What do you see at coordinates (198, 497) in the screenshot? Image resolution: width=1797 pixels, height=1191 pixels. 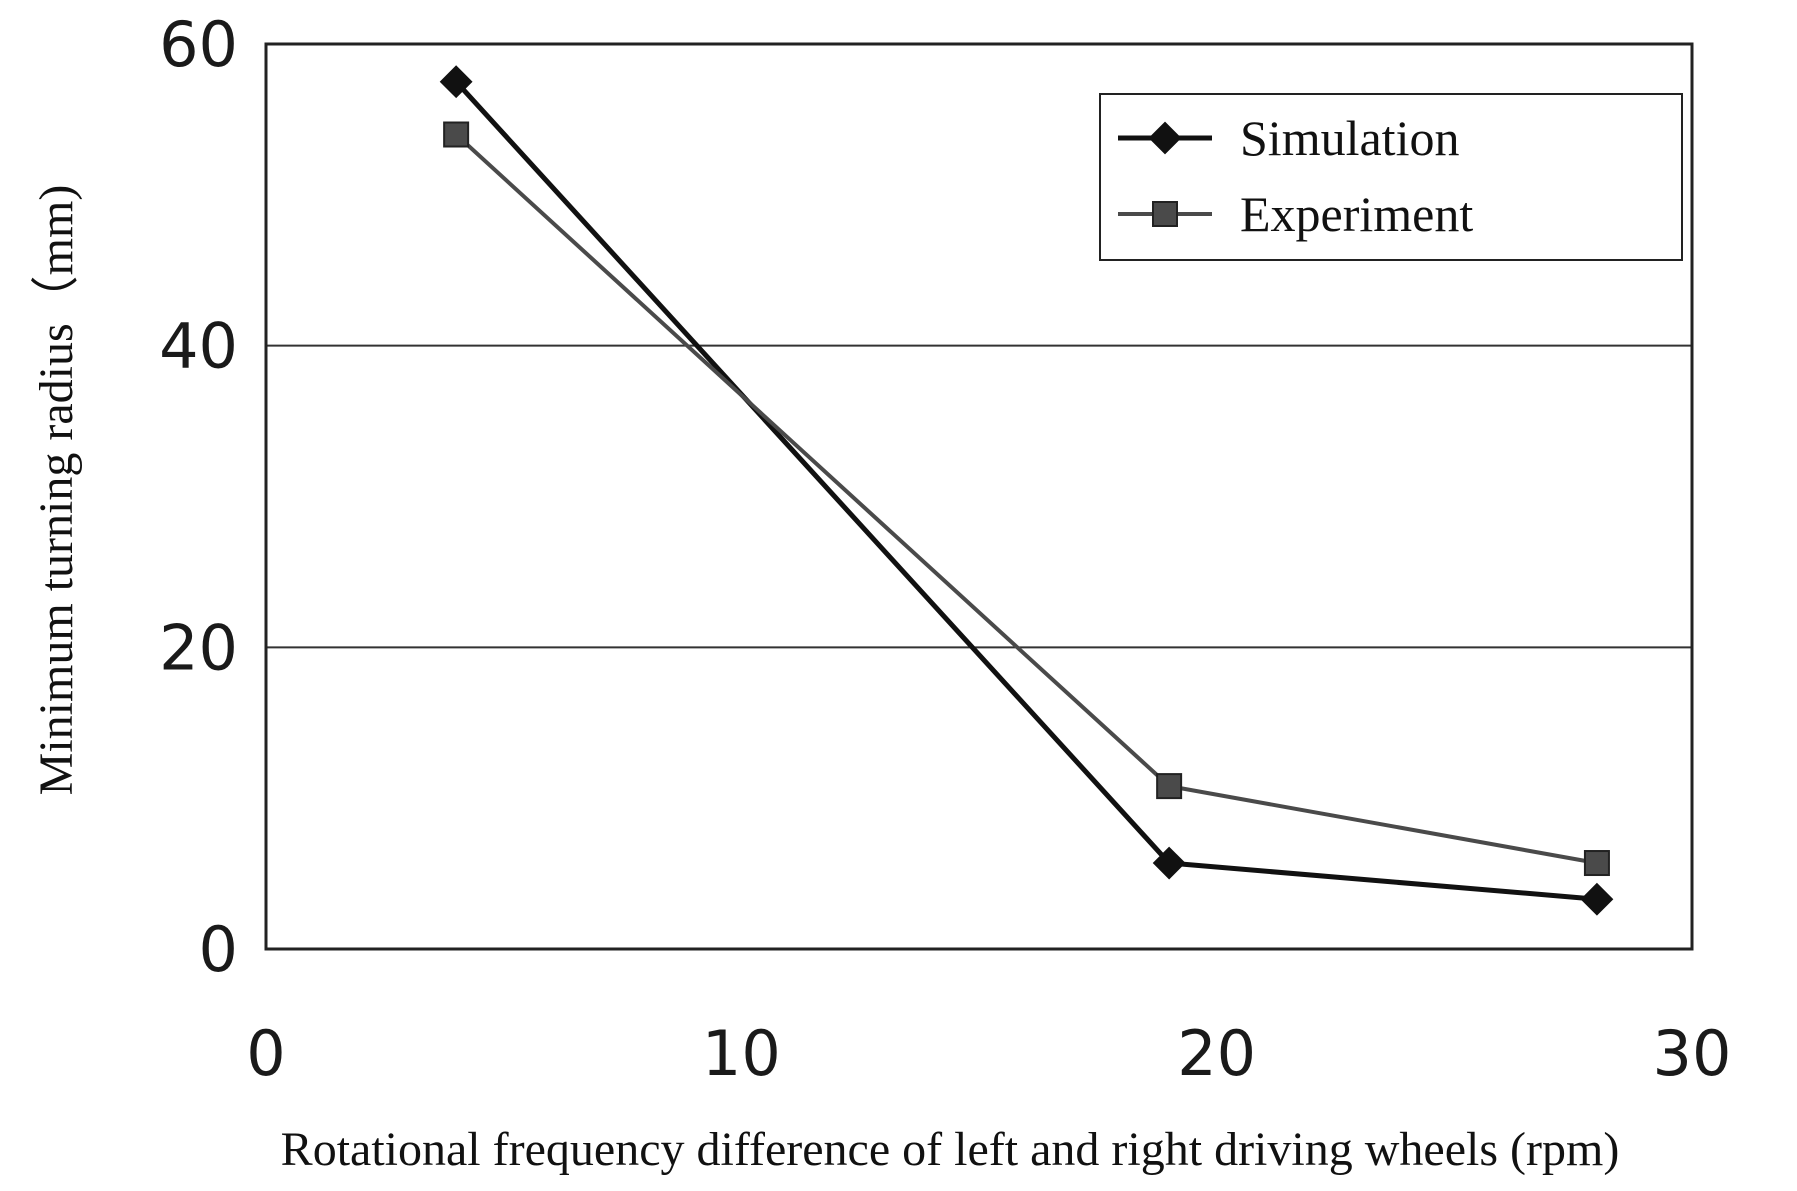 I see `y-axis-ticks: 0 20 40 60` at bounding box center [198, 497].